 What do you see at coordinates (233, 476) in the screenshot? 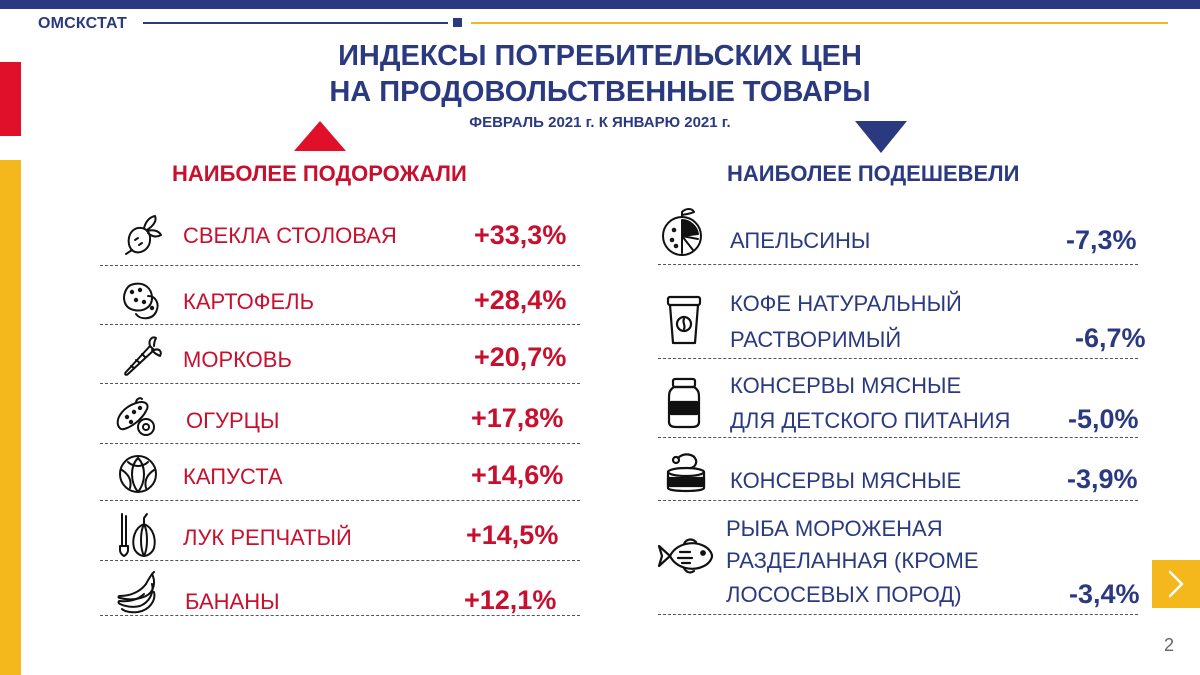
I see `up-item-label: КАПУСТА` at bounding box center [233, 476].